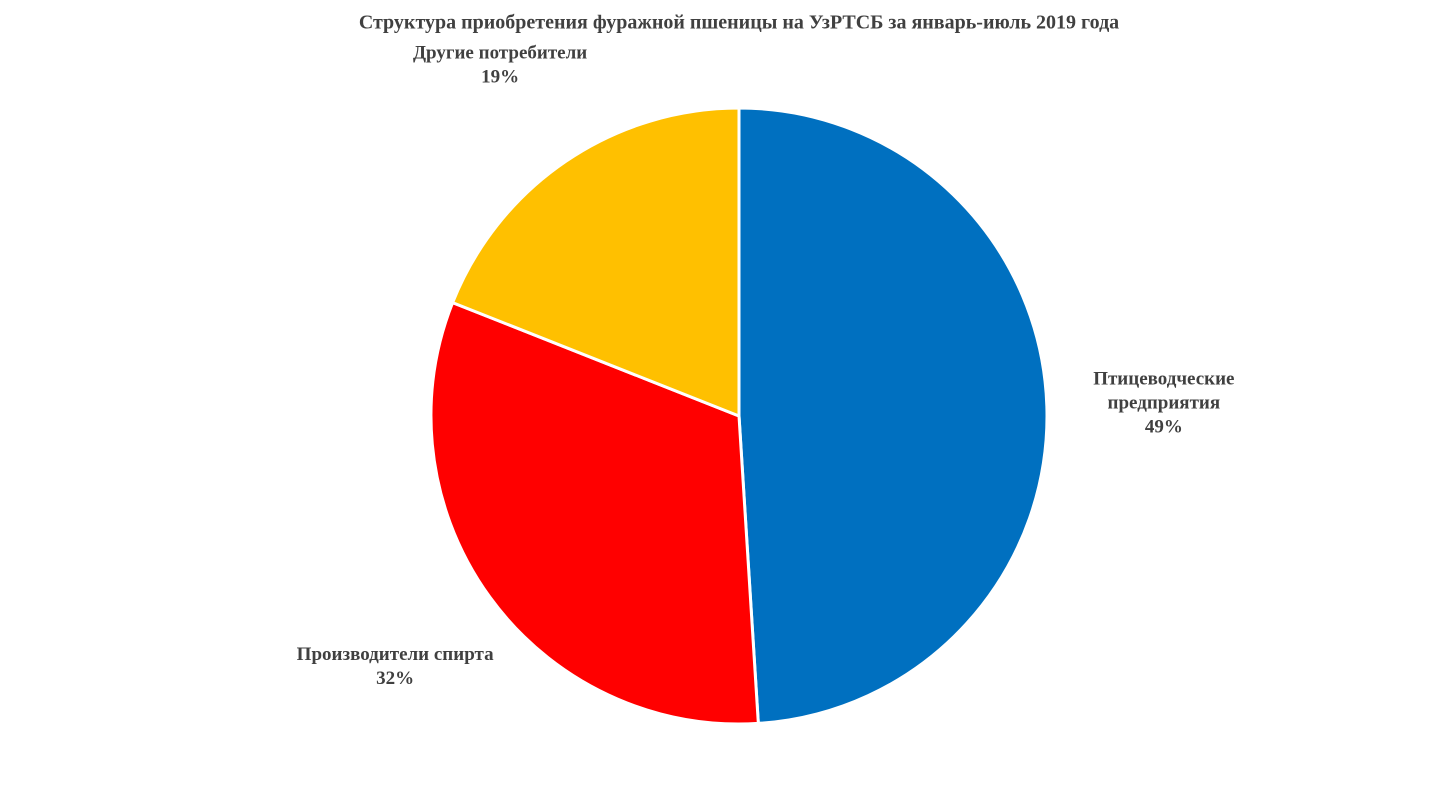  Describe the element at coordinates (500, 64) in the screenshot. I see `data-label: Другие потребители 19%` at that location.